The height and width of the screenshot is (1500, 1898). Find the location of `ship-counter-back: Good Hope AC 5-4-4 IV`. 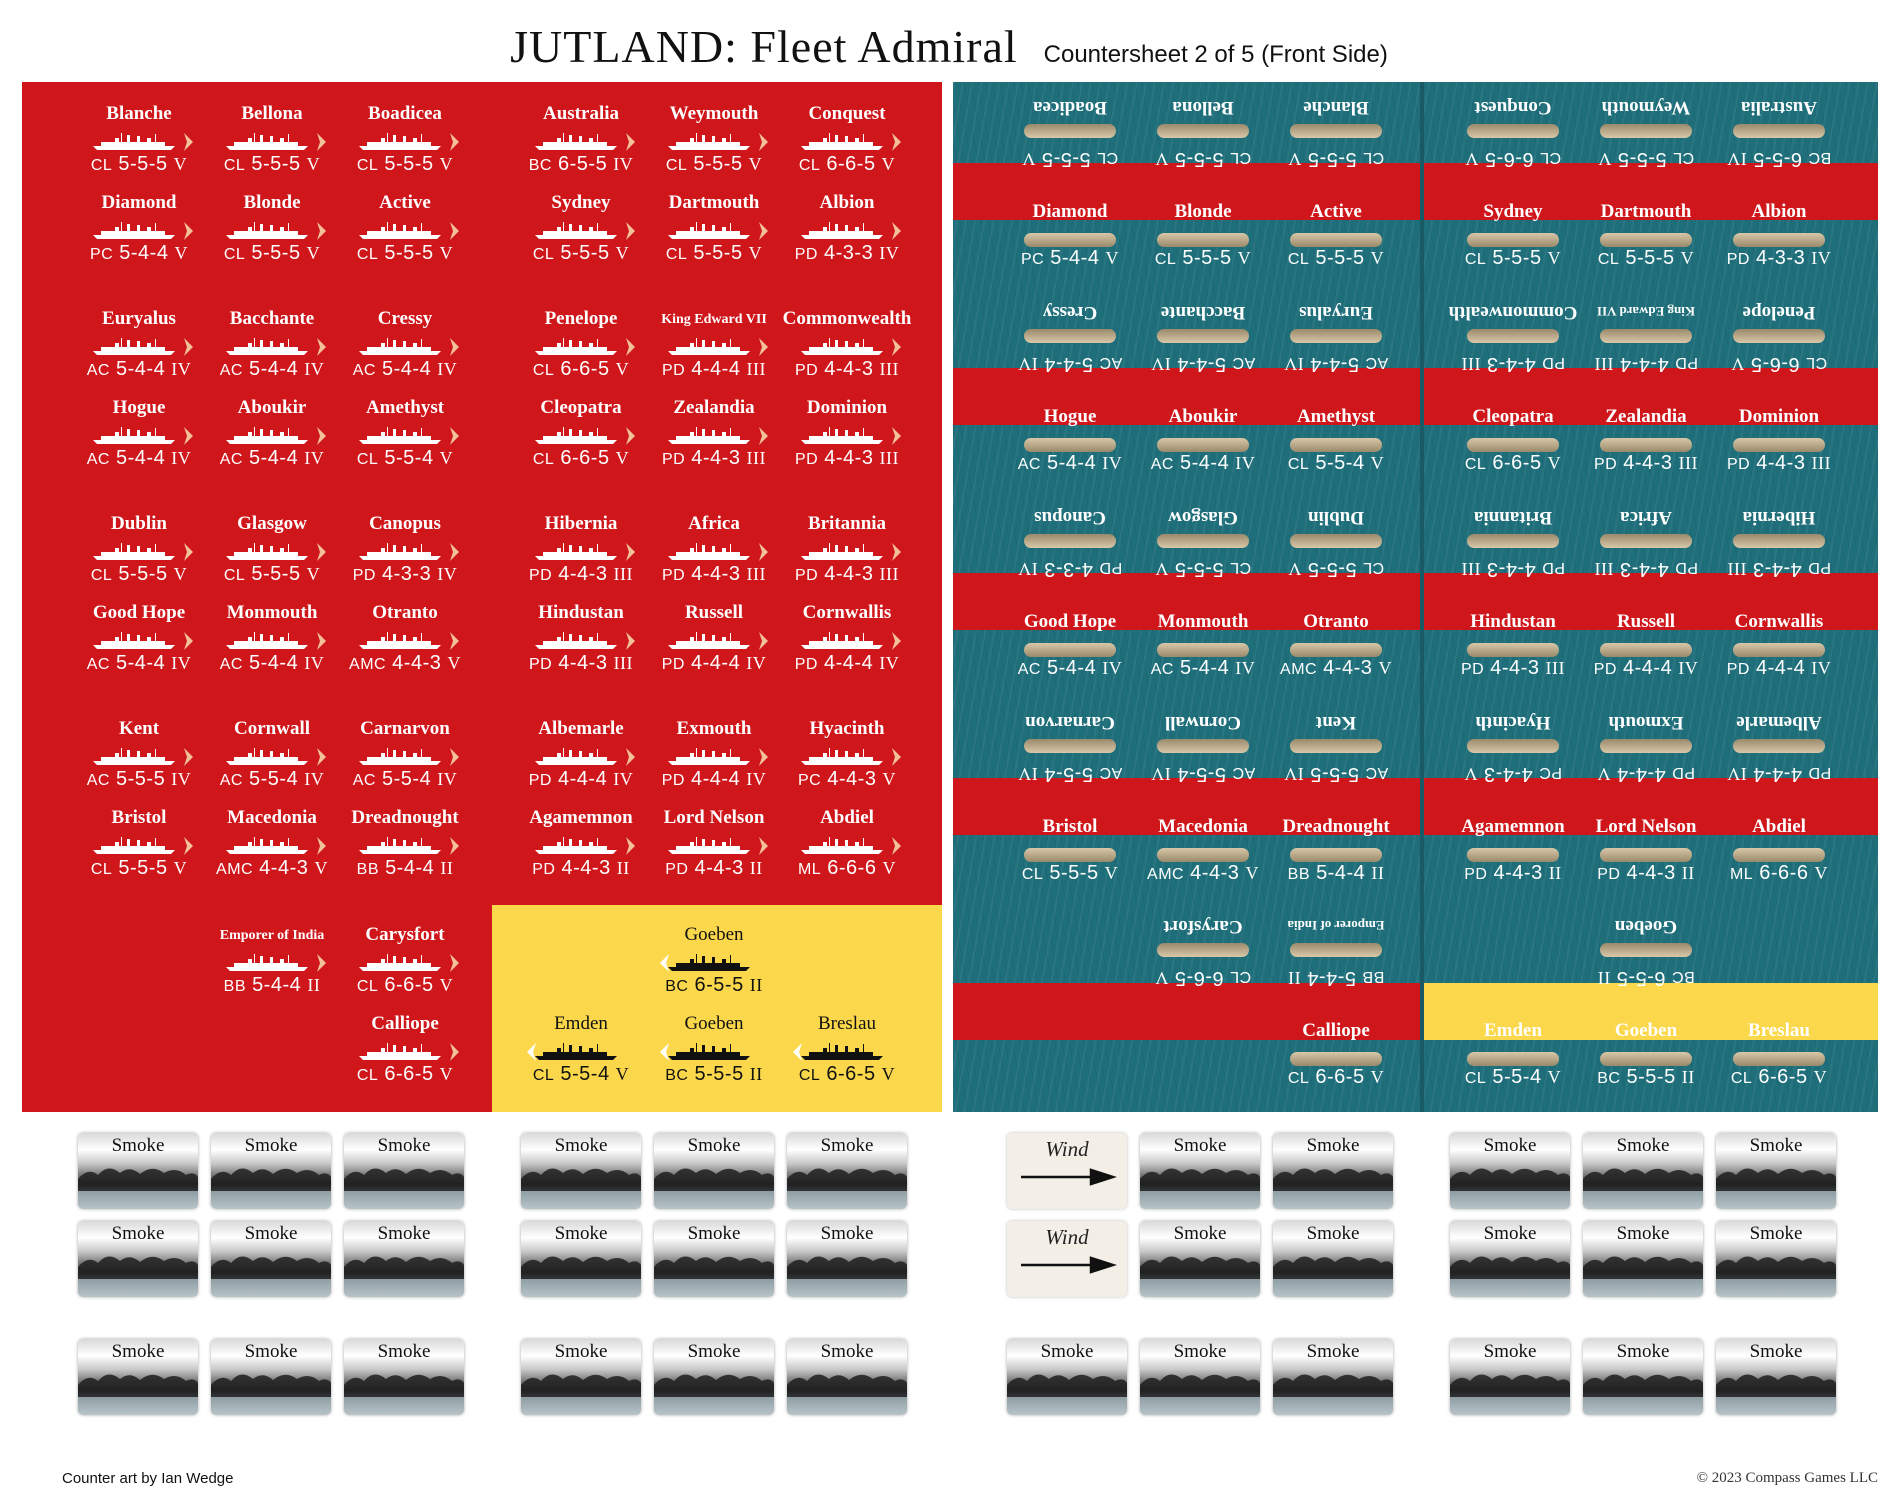

ship-counter-back: Good Hope AC 5-4-4 IV is located at coordinates (1070, 651).